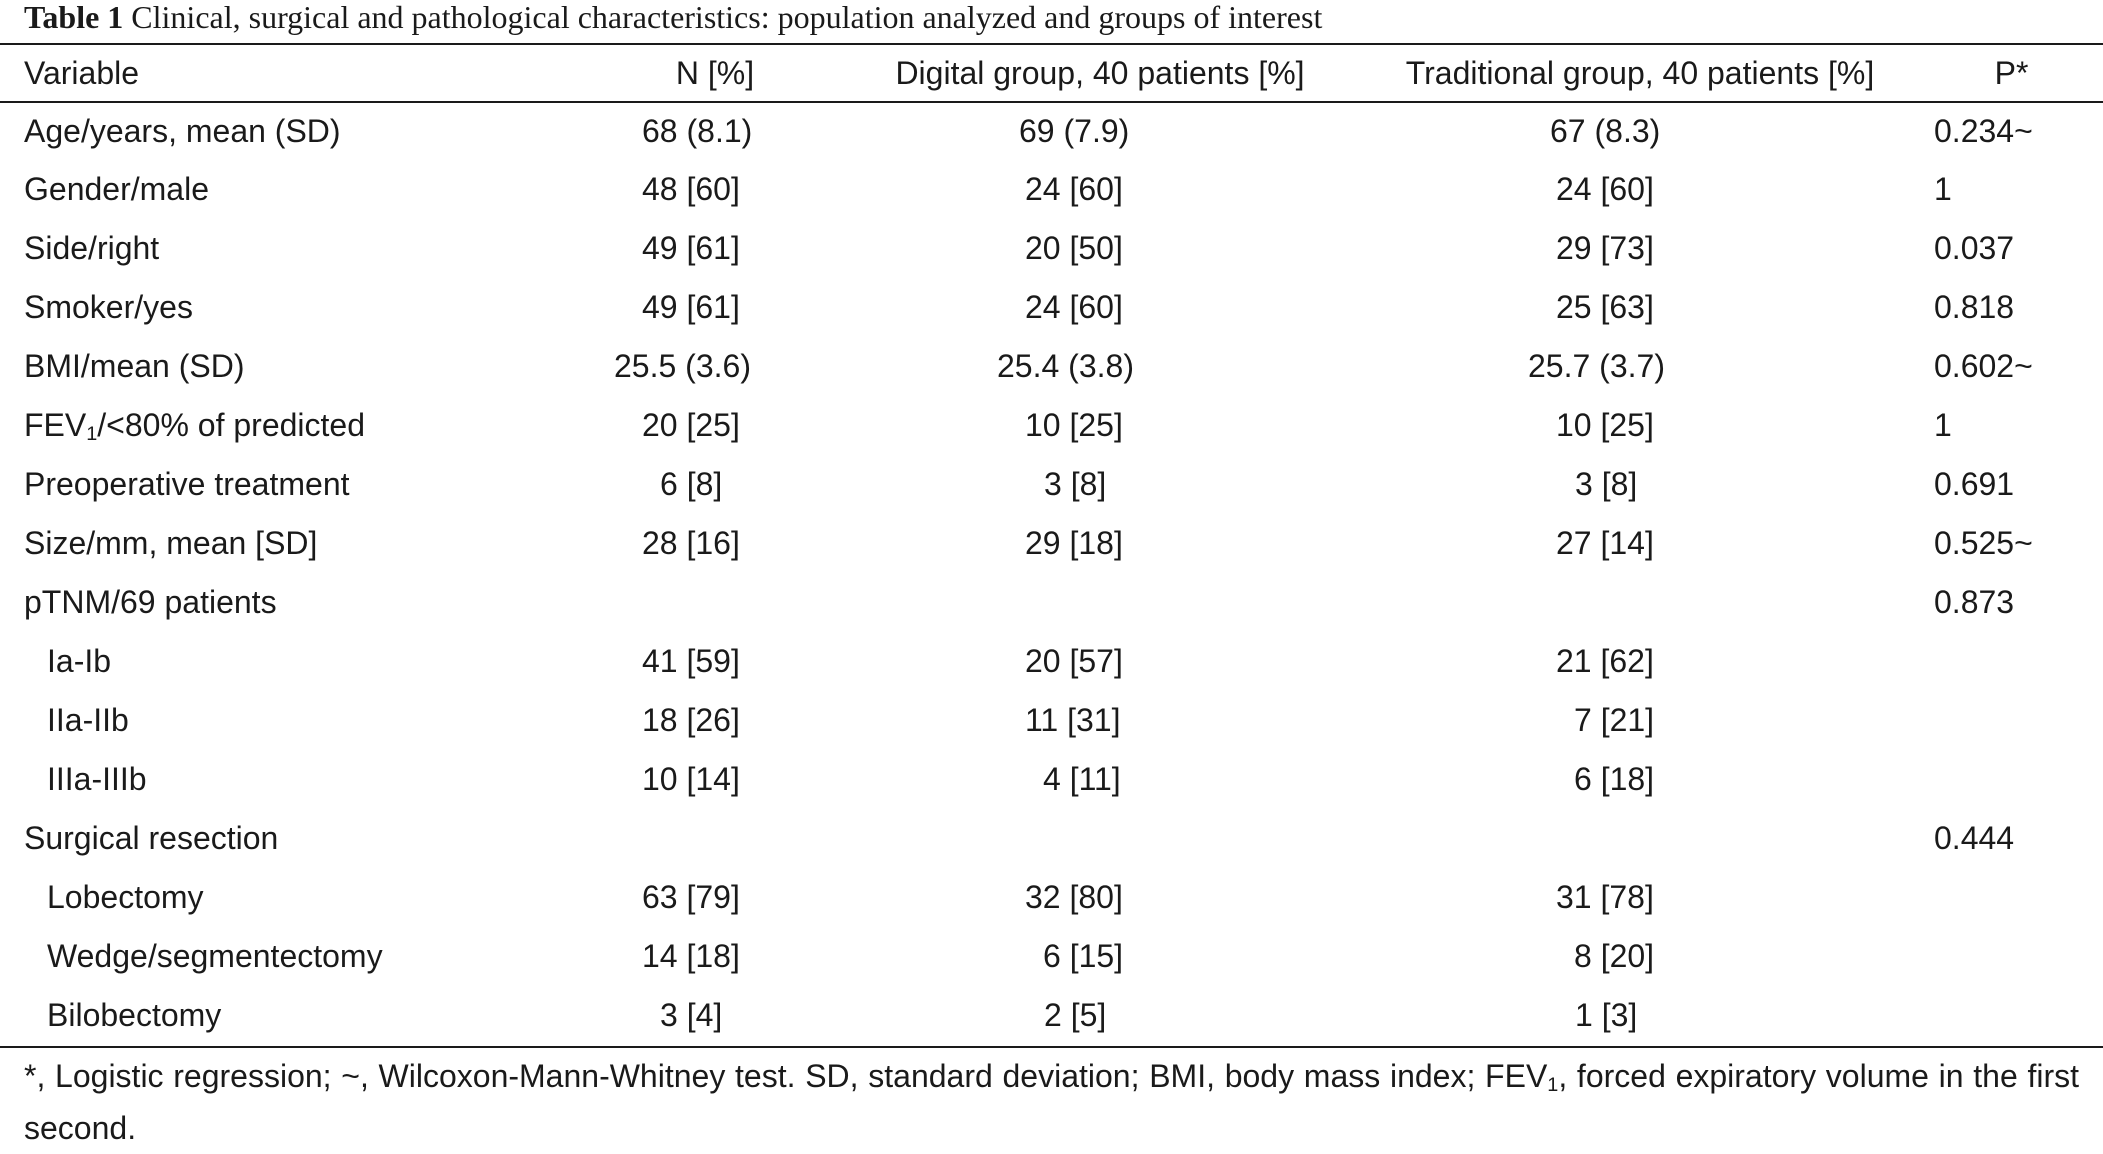 This screenshot has height=1154, width=2103. I want to click on cell-digital: 10 [25], so click(1074, 425).